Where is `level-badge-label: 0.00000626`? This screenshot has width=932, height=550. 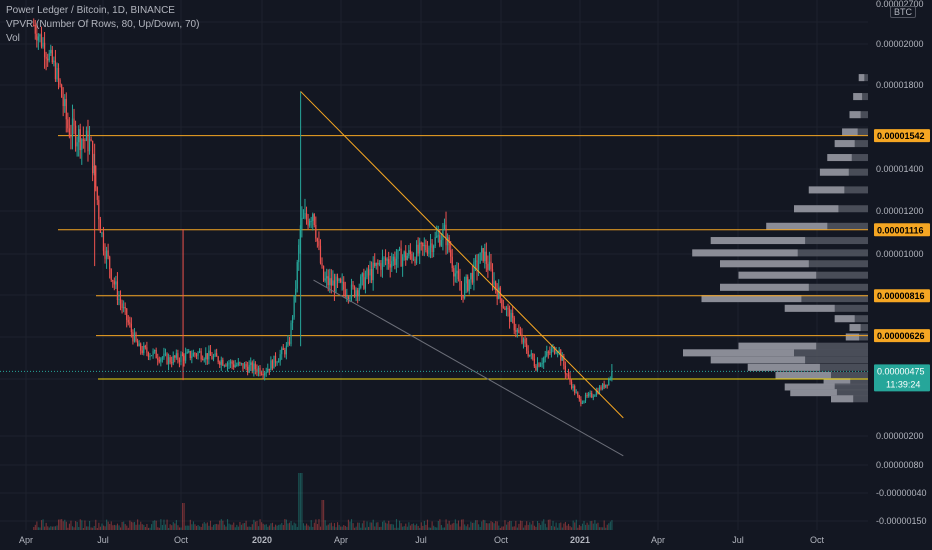 level-badge-label: 0.00000626 is located at coordinates (901, 336).